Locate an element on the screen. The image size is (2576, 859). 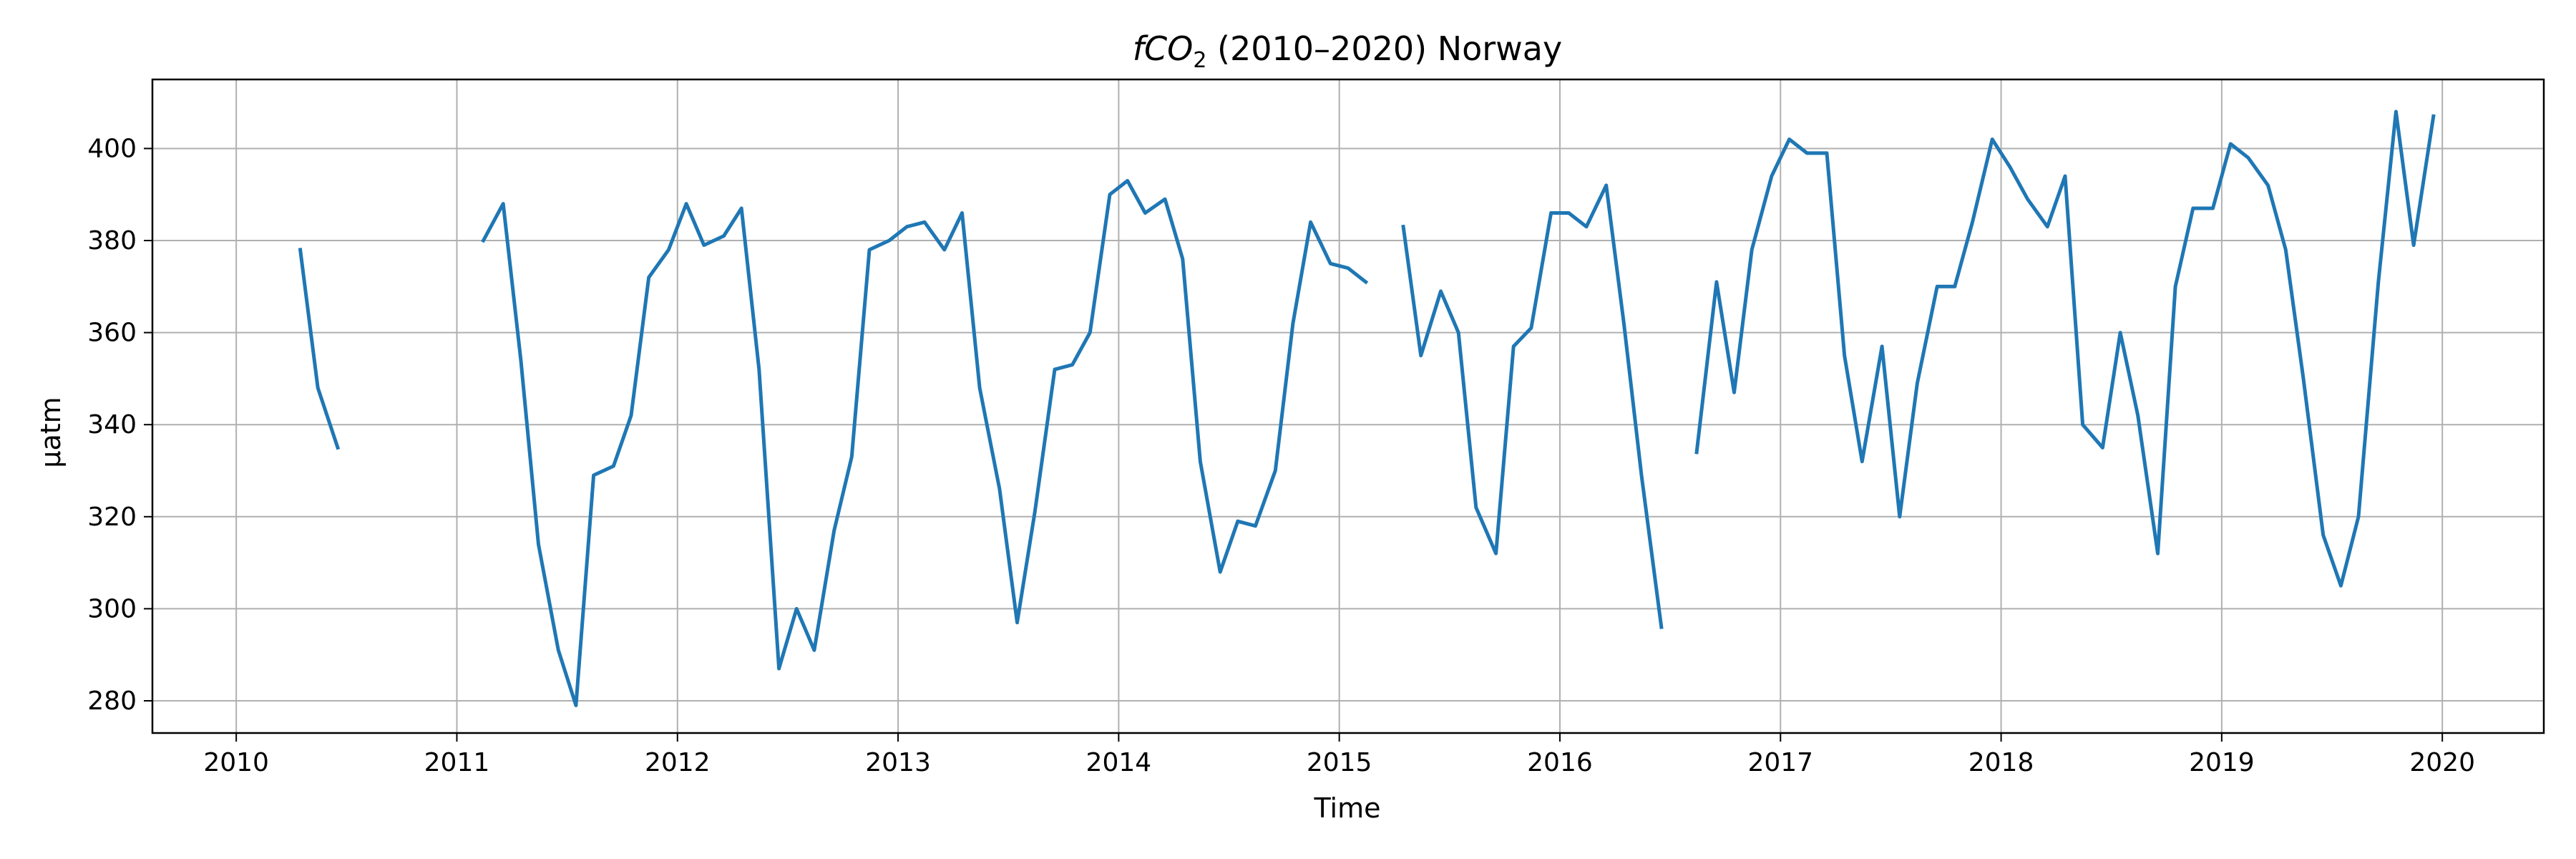
x-tick-label: 2010 is located at coordinates (236, 762).